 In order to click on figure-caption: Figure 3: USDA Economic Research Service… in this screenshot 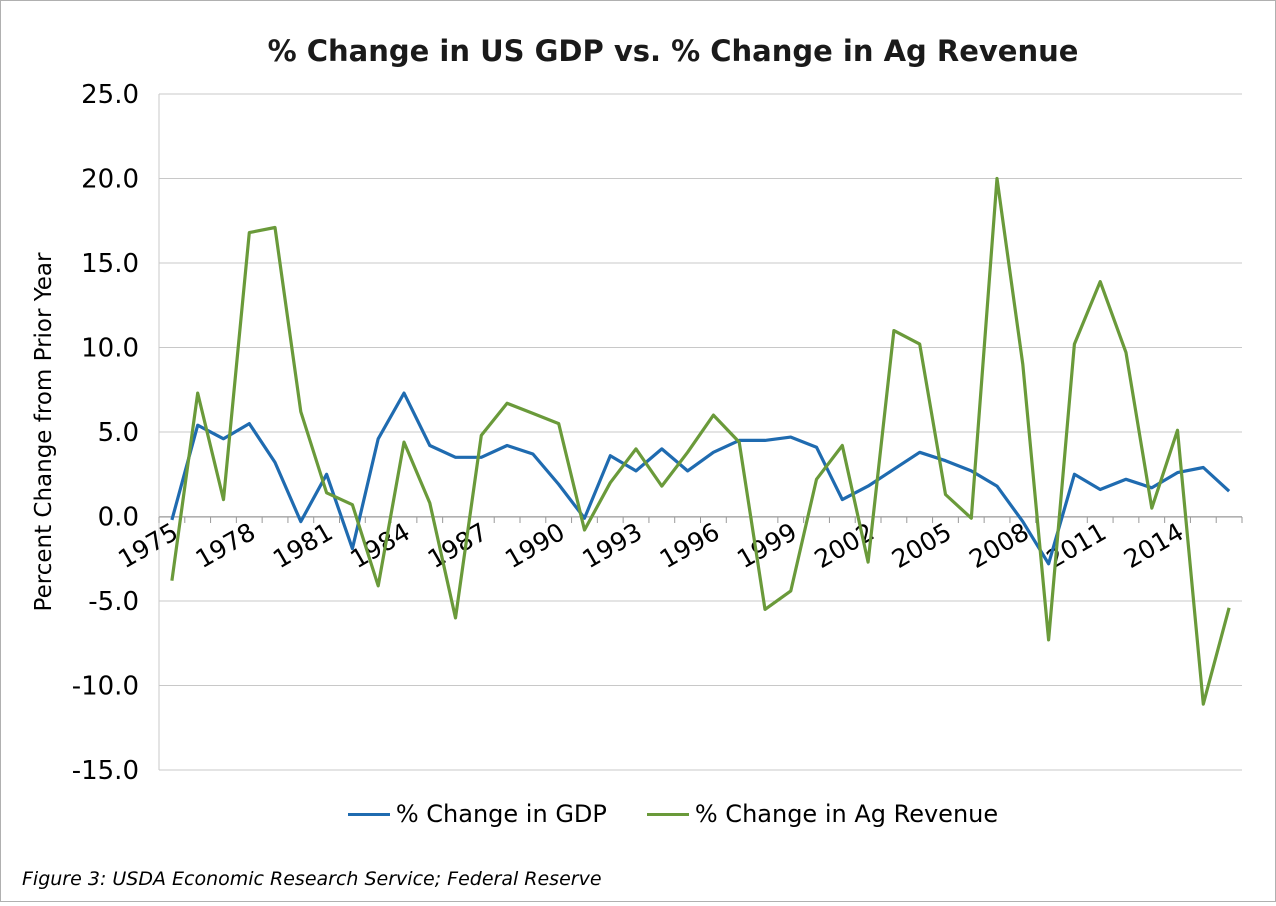, I will do `click(312, 879)`.